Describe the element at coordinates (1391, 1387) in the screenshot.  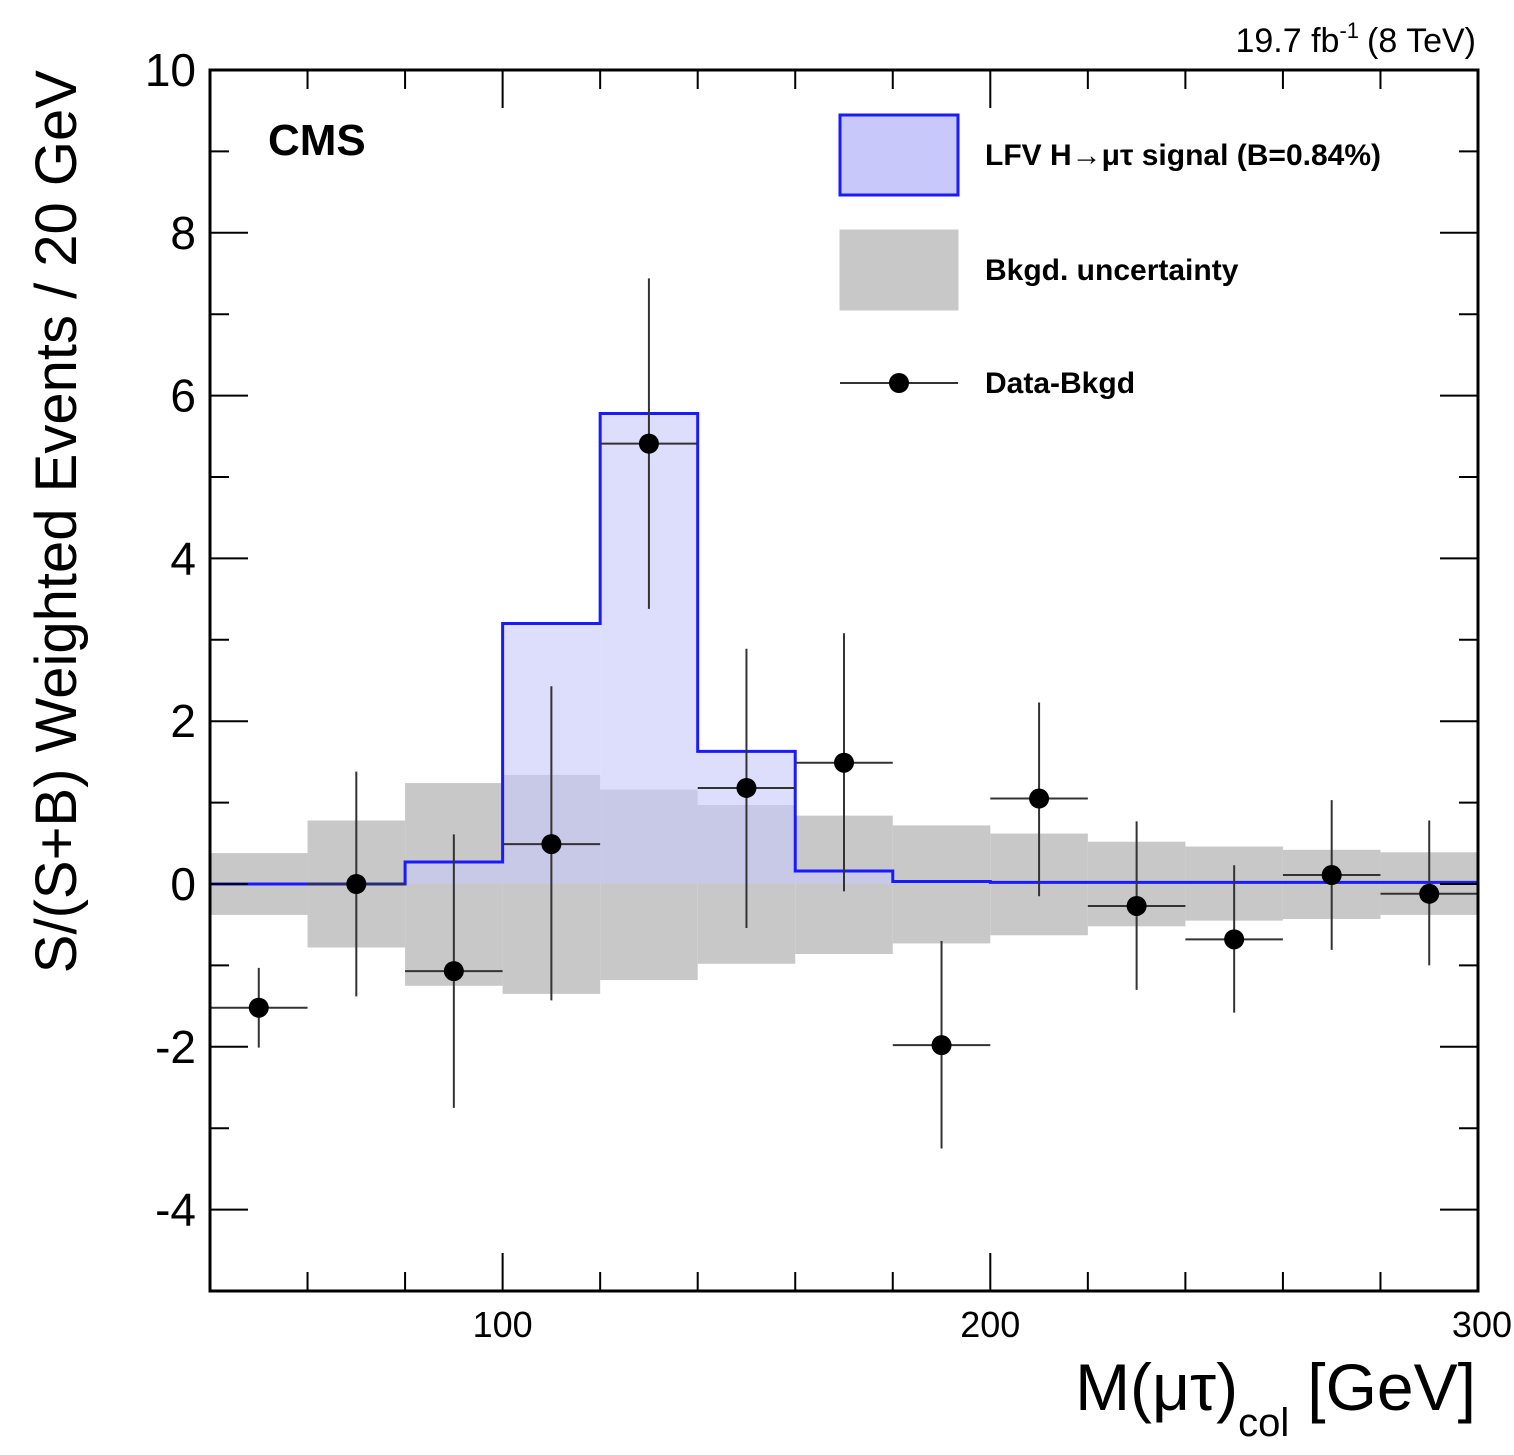
I see `x-axis-title-unit: [GeV]` at that location.